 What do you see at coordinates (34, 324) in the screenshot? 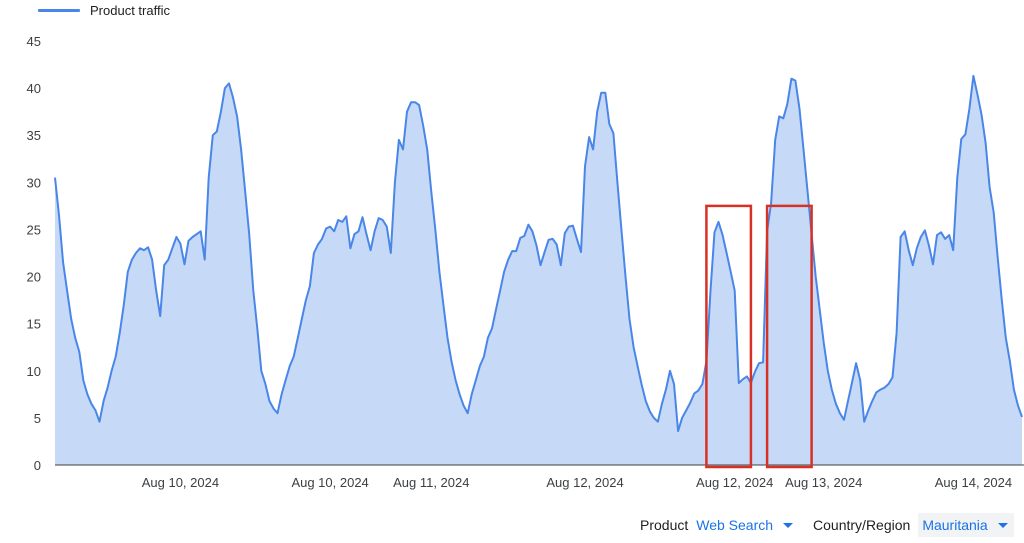
I see `y-tick-label: 15` at bounding box center [34, 324].